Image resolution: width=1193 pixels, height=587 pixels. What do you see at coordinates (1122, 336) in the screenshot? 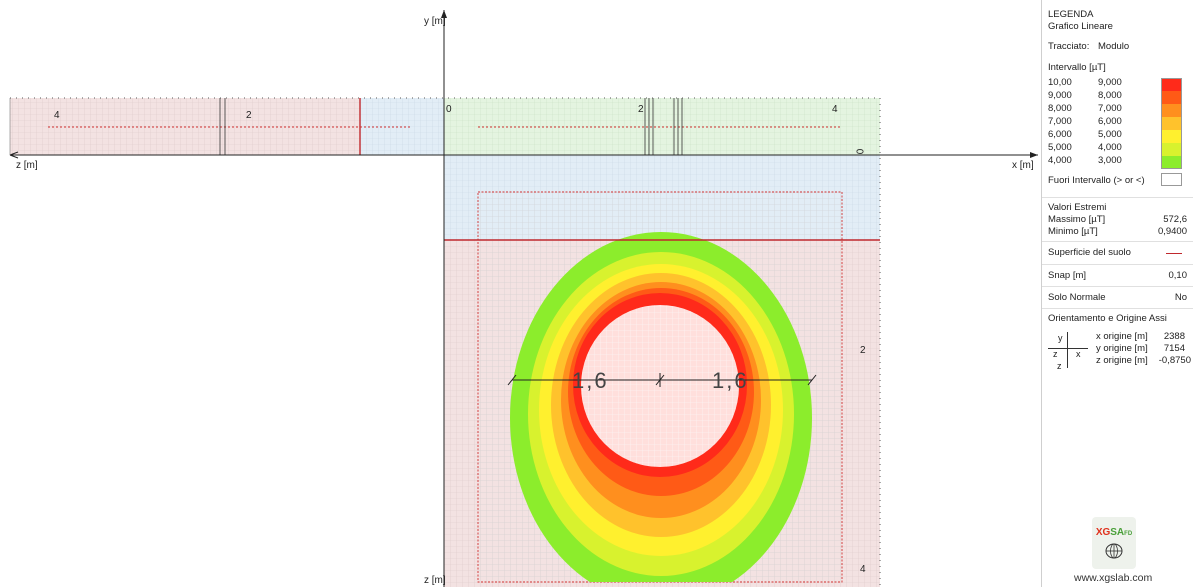
I see `x-origin-label: x origine [m]` at bounding box center [1122, 336].